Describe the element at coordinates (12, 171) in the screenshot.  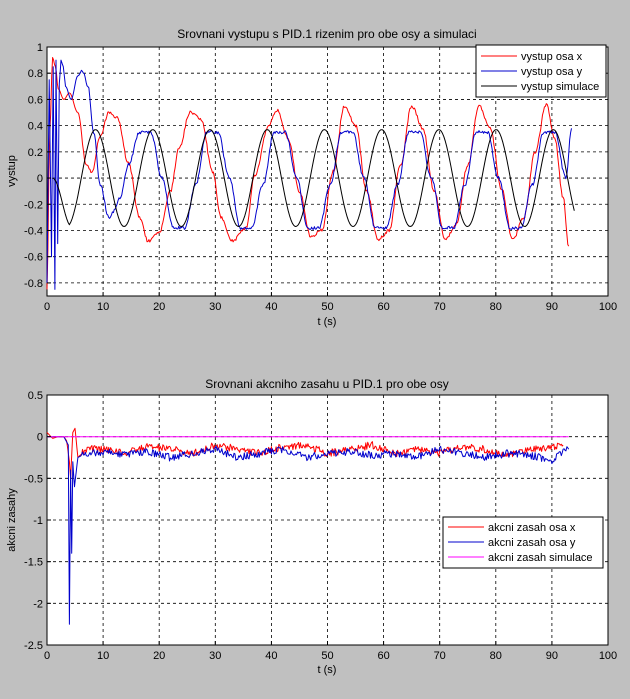
I see `chart-top-ylabel: vystup` at that location.